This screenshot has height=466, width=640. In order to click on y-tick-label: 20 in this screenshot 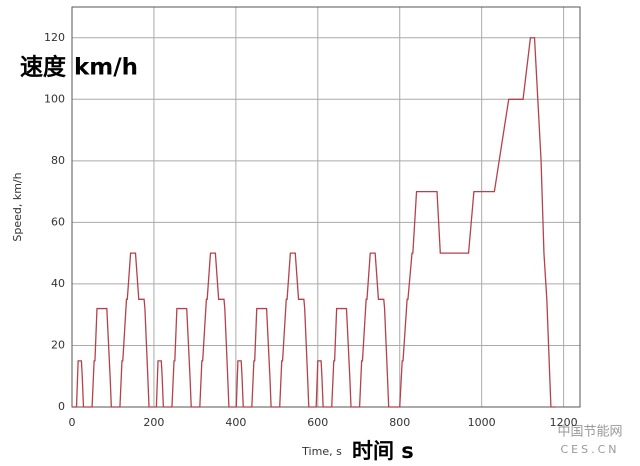, I will do `click(58, 344)`.